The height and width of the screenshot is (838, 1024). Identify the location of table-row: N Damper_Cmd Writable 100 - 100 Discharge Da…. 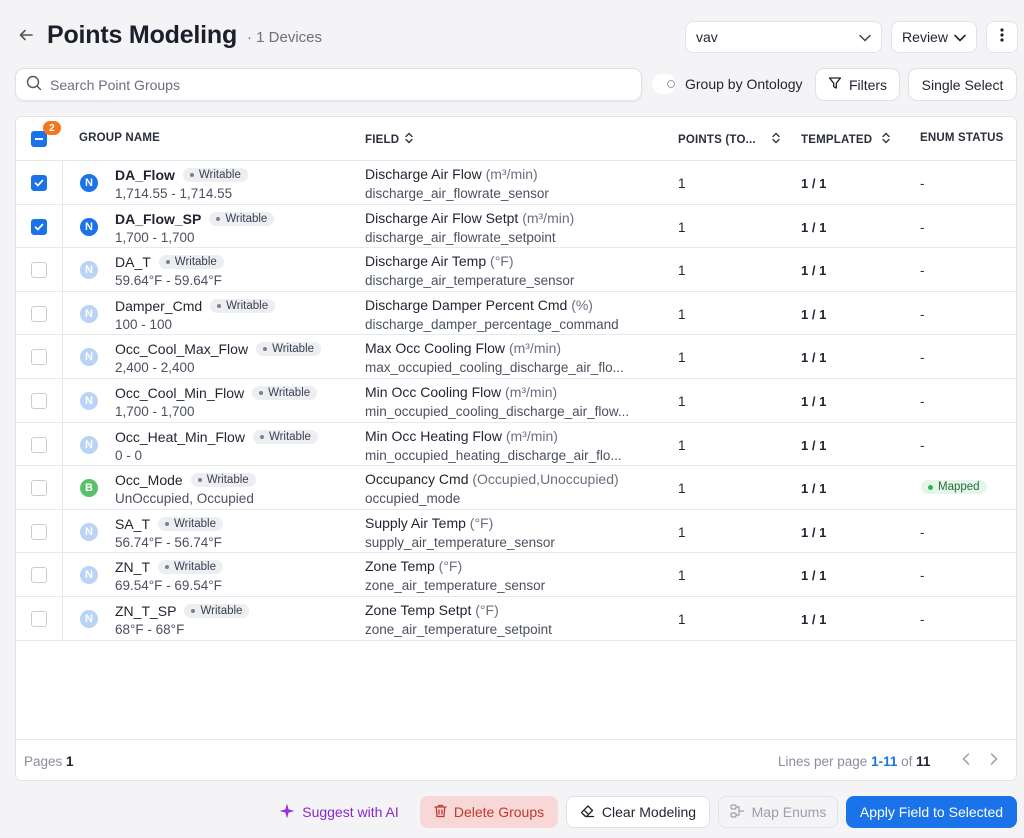
(516, 314).